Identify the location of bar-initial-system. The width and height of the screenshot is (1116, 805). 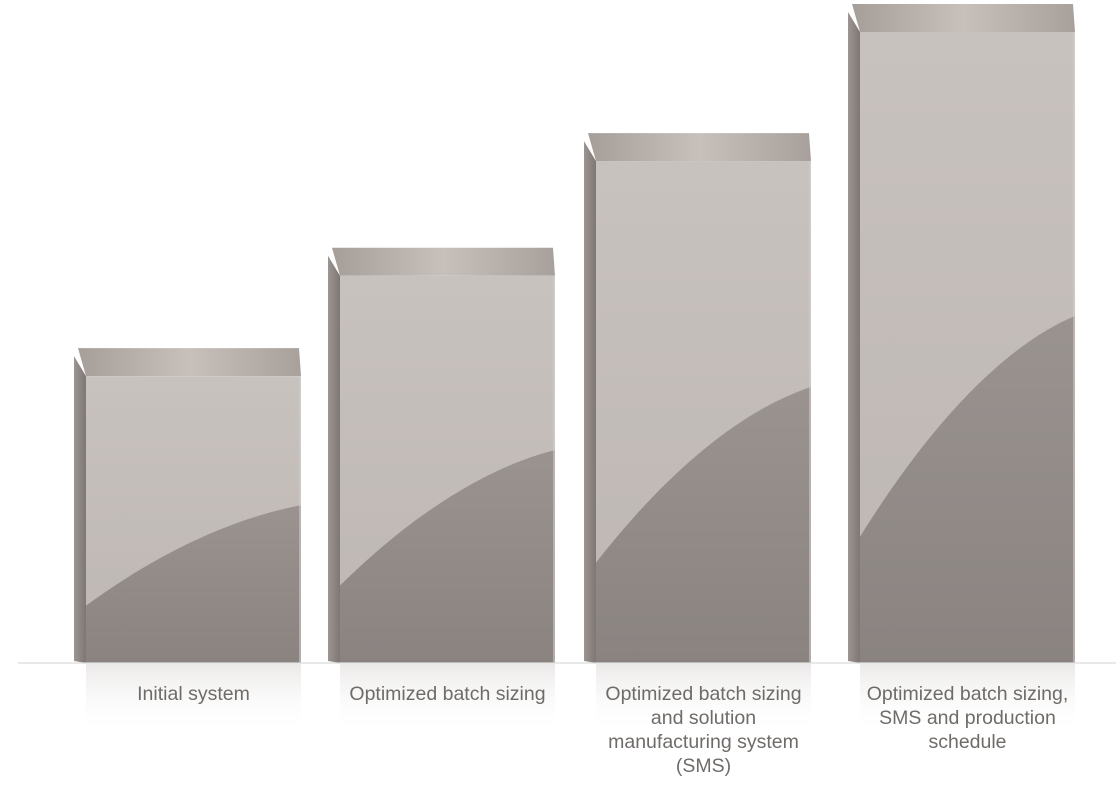
(187, 541).